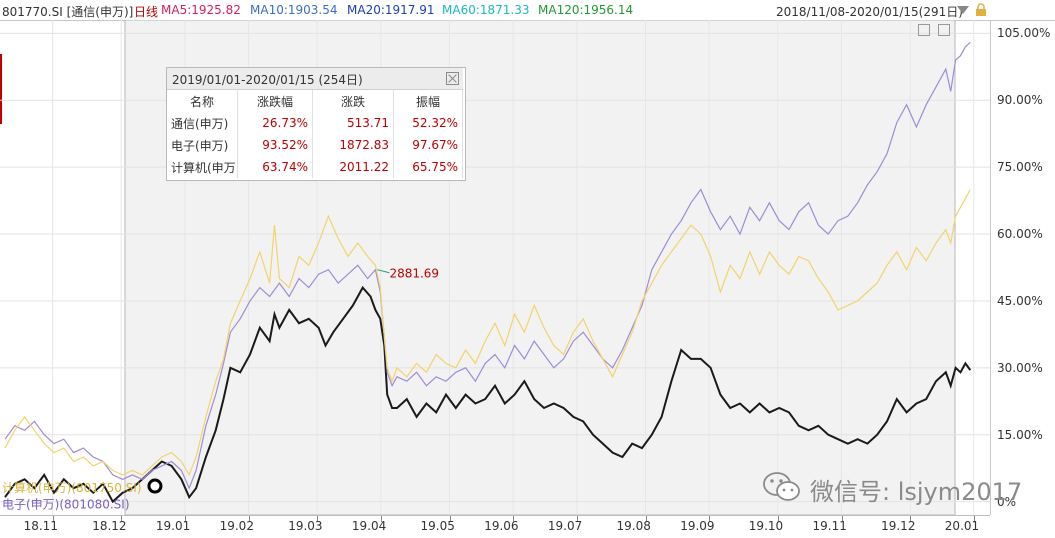  What do you see at coordinates (869, 12) in the screenshot?
I see `date-range-label: 2018/11/08-2020/01/15(291日)` at bounding box center [869, 12].